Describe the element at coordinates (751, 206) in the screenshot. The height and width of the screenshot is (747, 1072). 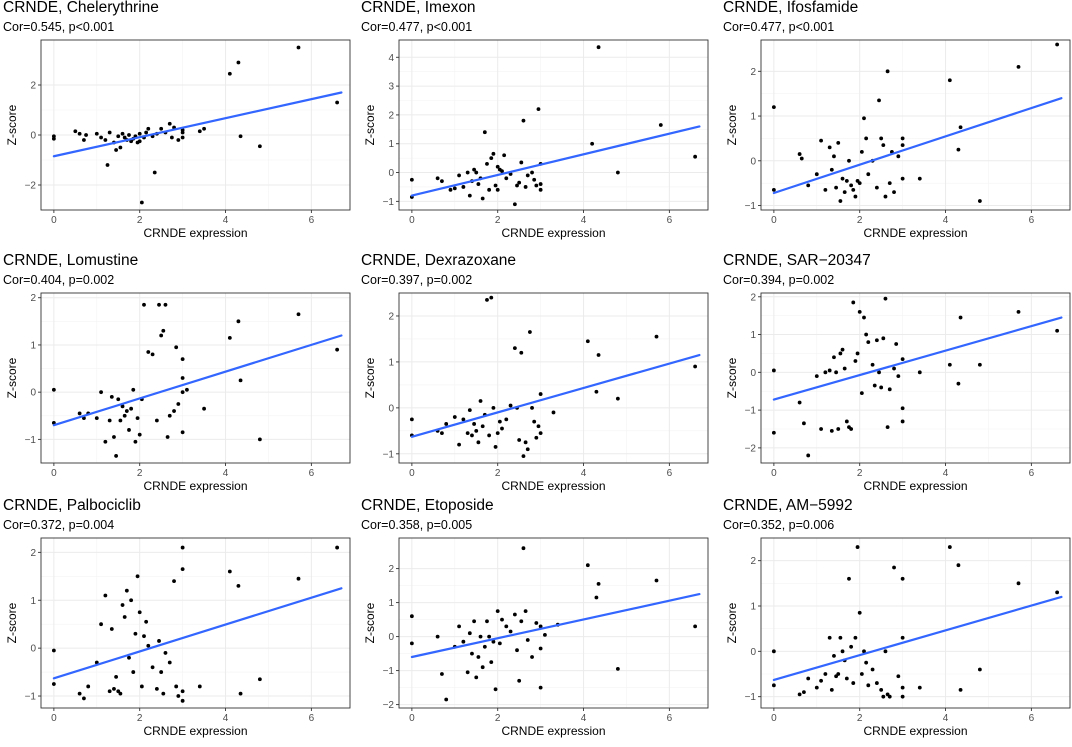
I see `y-tick-label: −1` at that location.